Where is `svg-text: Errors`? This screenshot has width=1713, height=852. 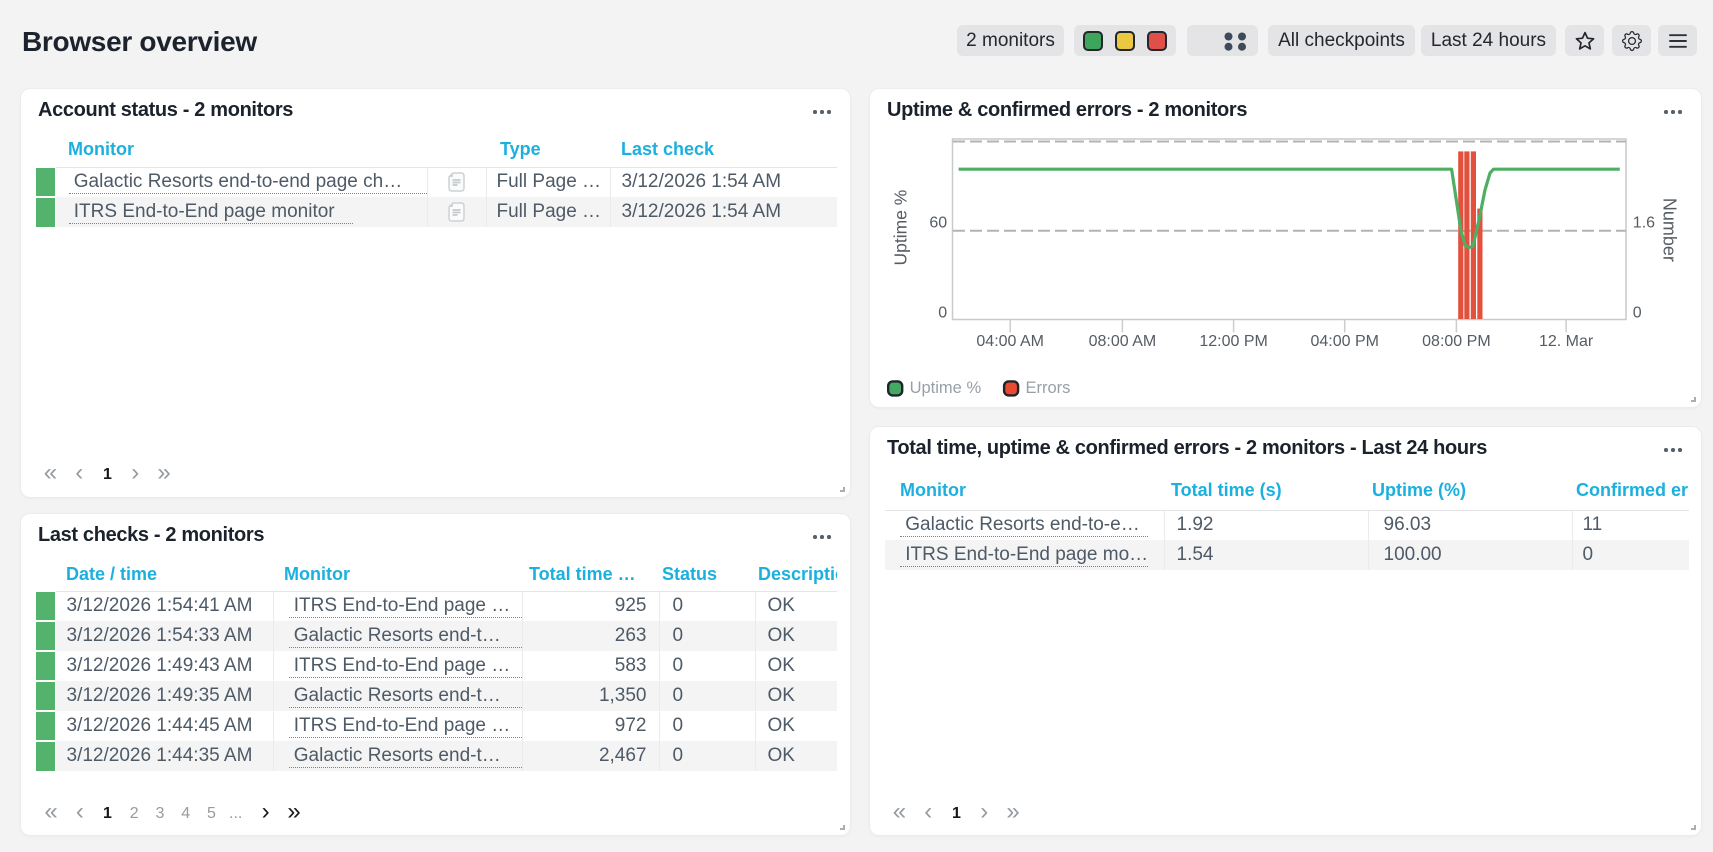
svg-text: Errors is located at coordinates (1048, 388).